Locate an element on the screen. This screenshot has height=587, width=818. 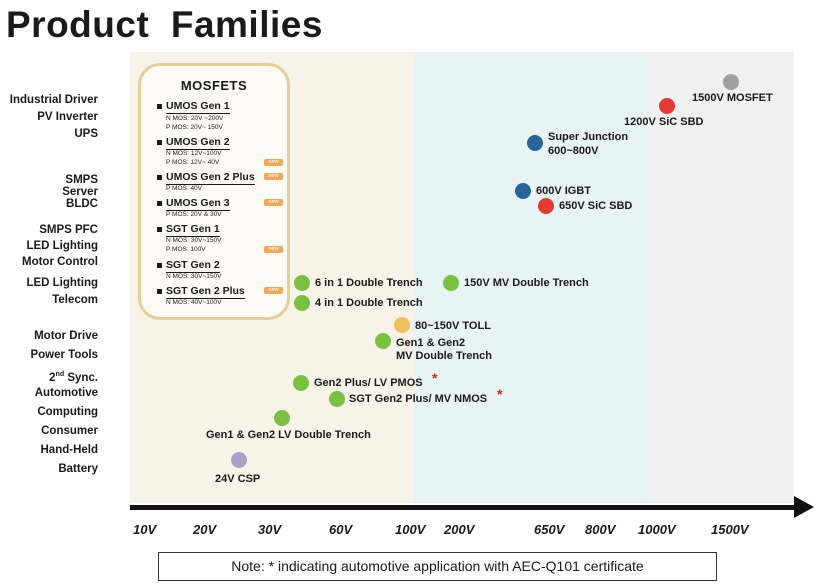
family-spec: P MOS: 100V is located at coordinates (186, 249).